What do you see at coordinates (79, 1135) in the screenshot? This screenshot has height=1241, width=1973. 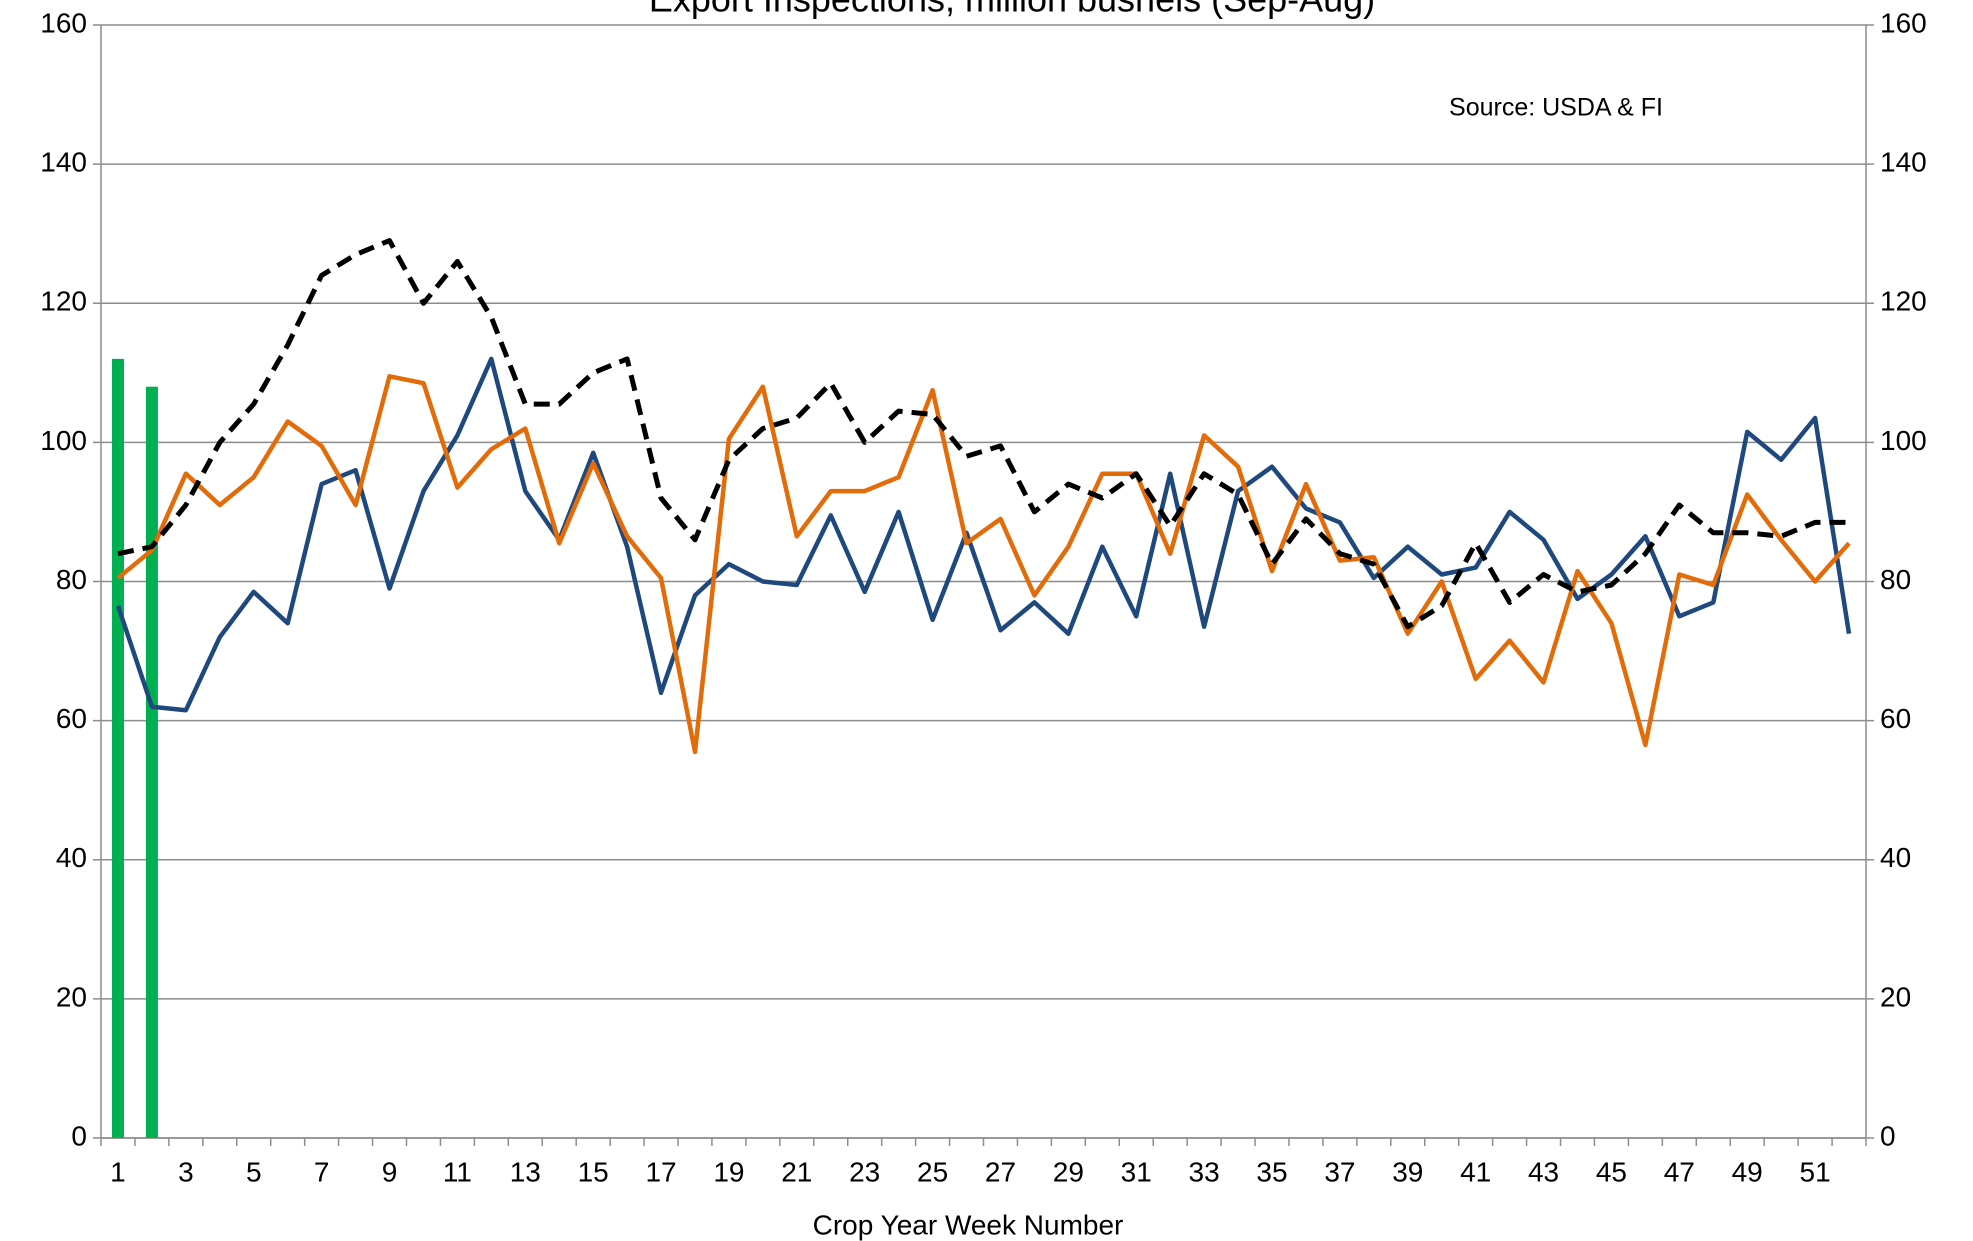 I see `y-tick-label: 0` at bounding box center [79, 1135].